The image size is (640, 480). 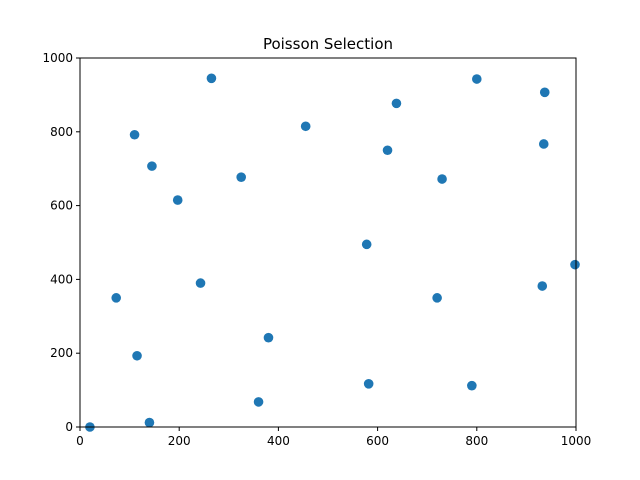 What do you see at coordinates (328, 44) in the screenshot?
I see `chart-title: Poisson Selection` at bounding box center [328, 44].